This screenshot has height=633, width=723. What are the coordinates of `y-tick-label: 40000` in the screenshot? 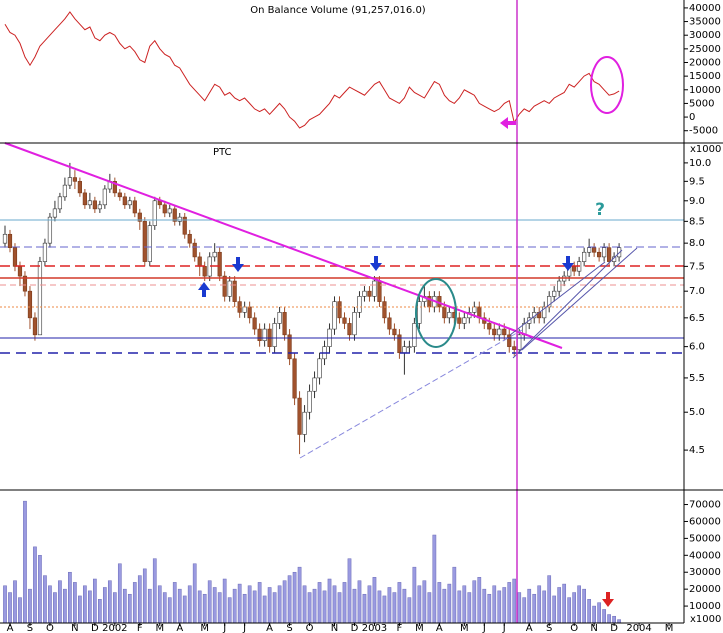 It's located at (705, 8).